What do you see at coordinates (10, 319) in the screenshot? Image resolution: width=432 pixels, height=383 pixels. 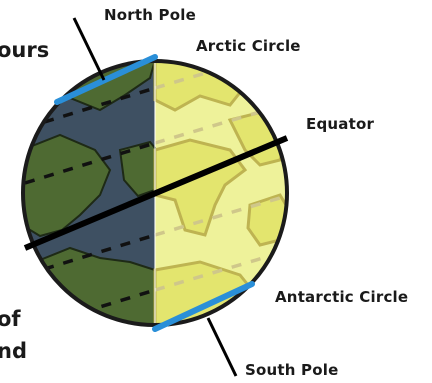 I see `cropped-text-fragment: of` at bounding box center [10, 319].